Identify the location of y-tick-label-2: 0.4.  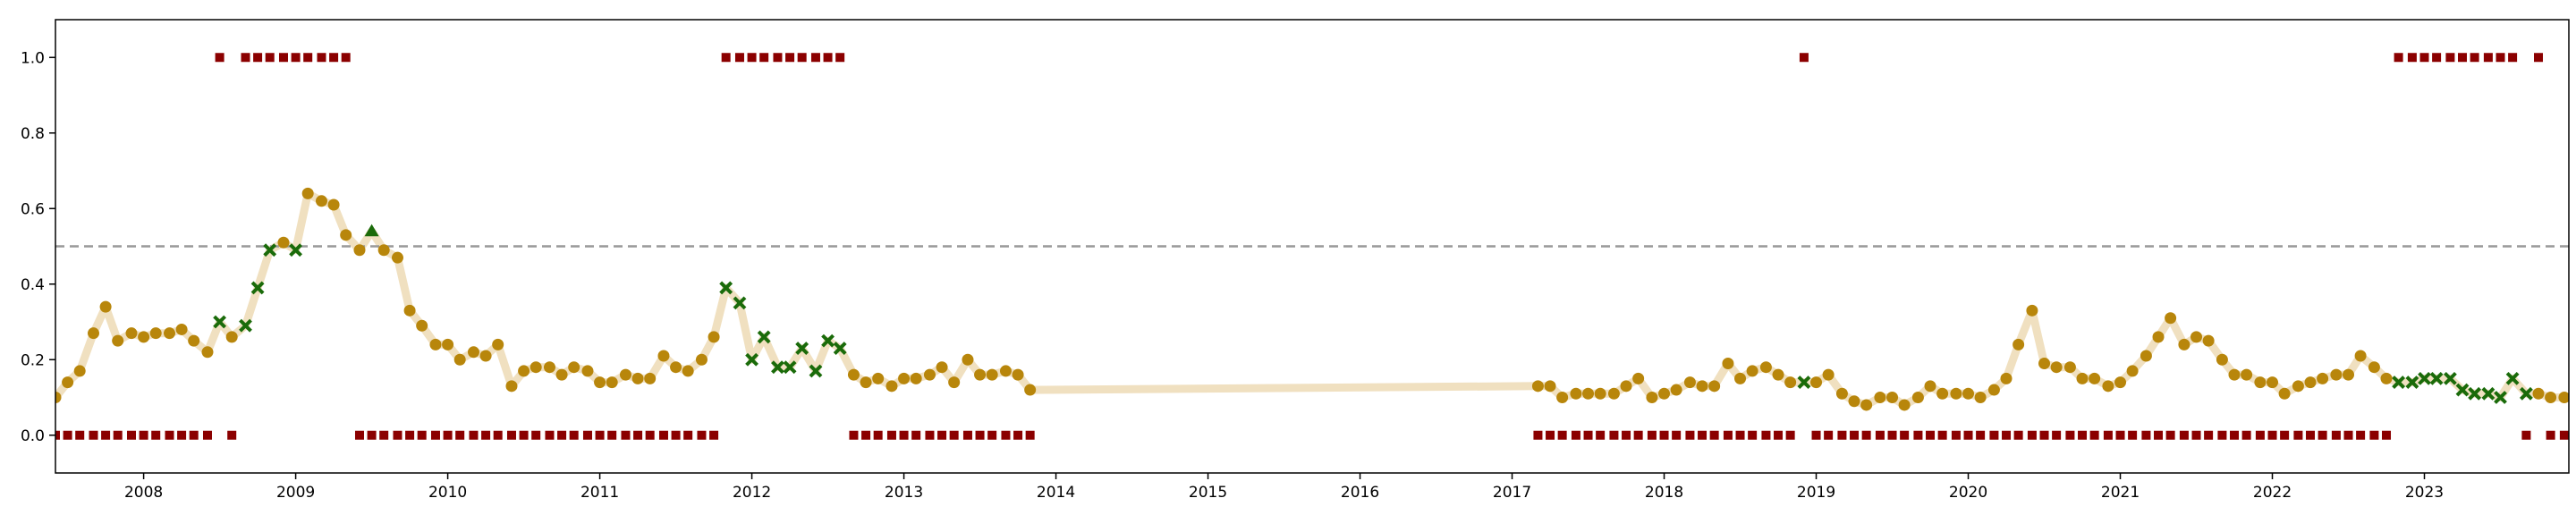
(33, 285).